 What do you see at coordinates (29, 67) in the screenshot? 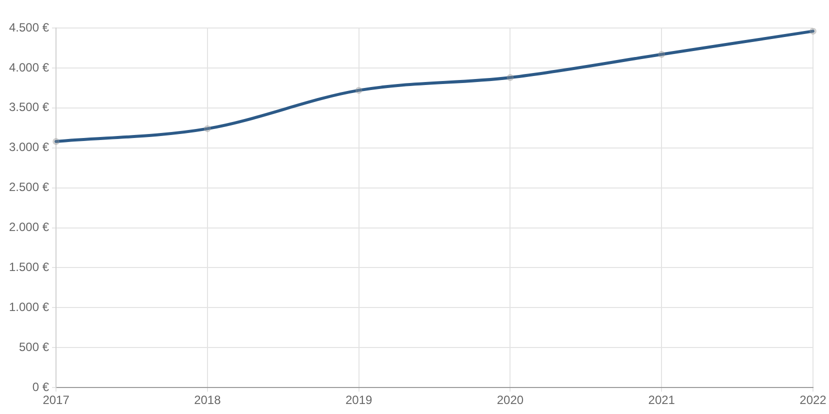
I see `y-tick-label: 4.000 €` at bounding box center [29, 67].